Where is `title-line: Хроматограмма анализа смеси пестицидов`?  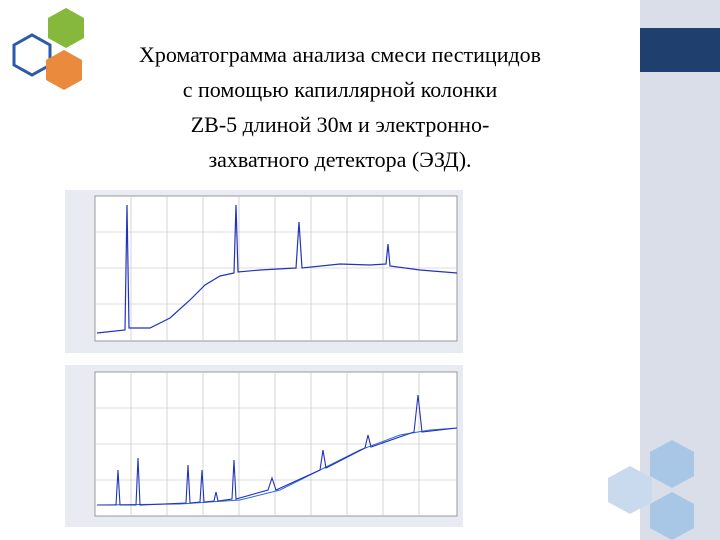
title-line: Хроматограмма анализа смеси пестицидов is located at coordinates (340, 54).